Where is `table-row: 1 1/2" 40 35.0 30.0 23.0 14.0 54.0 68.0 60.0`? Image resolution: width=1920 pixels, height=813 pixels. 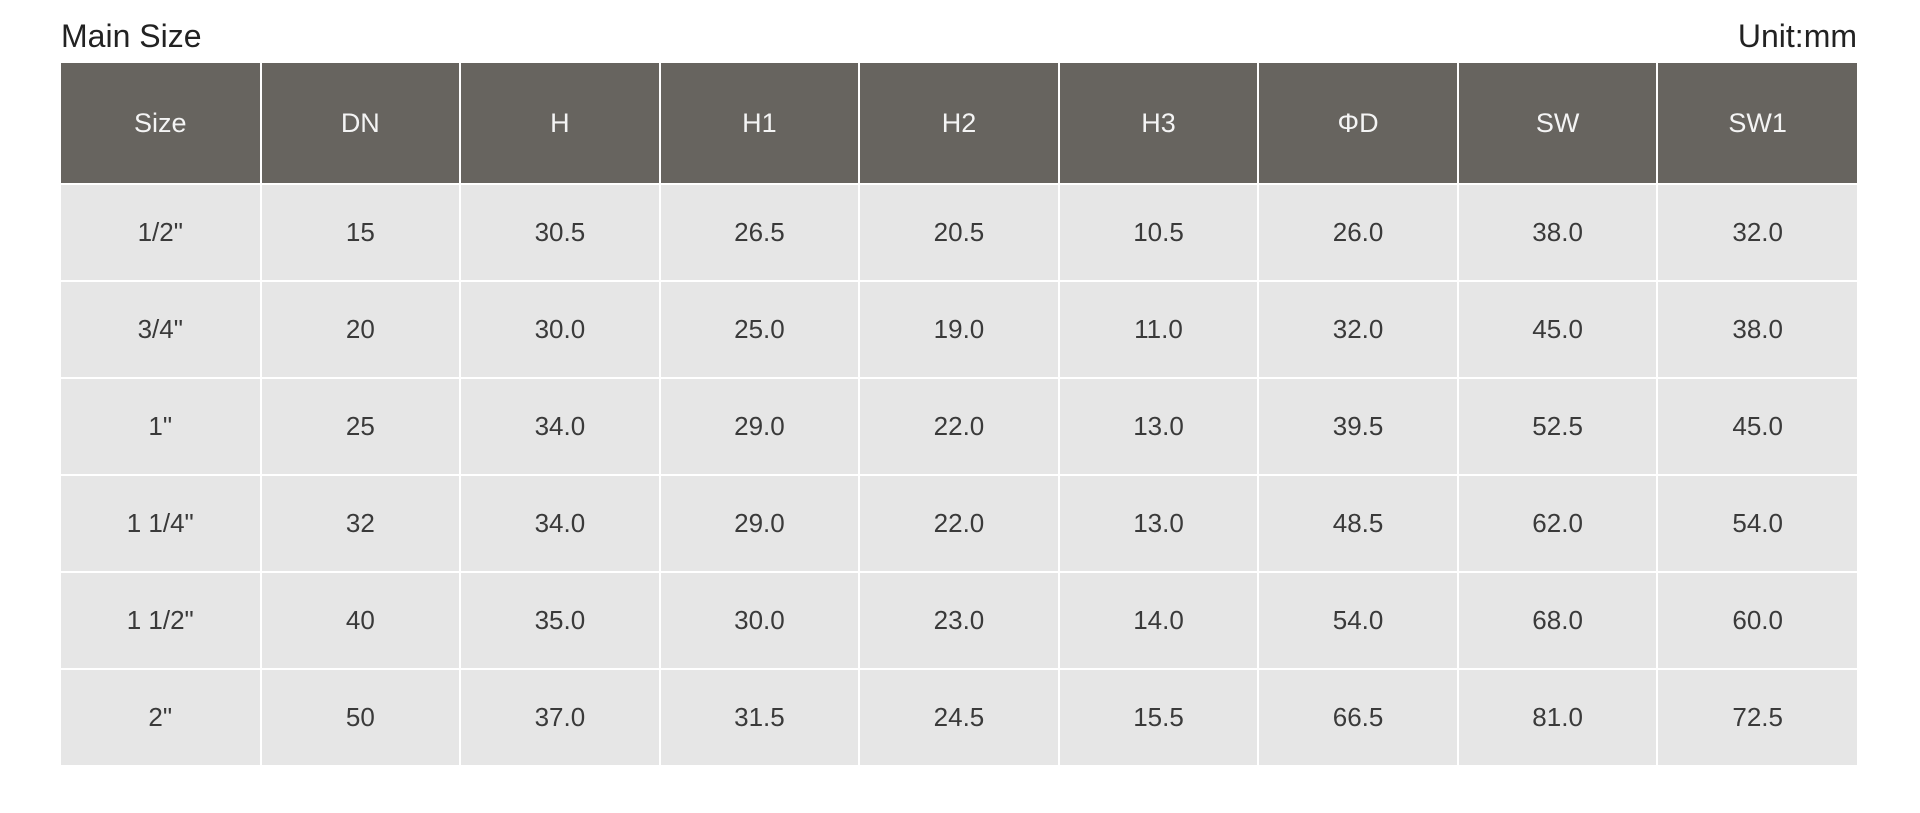 table-row: 1 1/2" 40 35.0 30.0 23.0 14.0 54.0 68.0 60.0 is located at coordinates (959, 620).